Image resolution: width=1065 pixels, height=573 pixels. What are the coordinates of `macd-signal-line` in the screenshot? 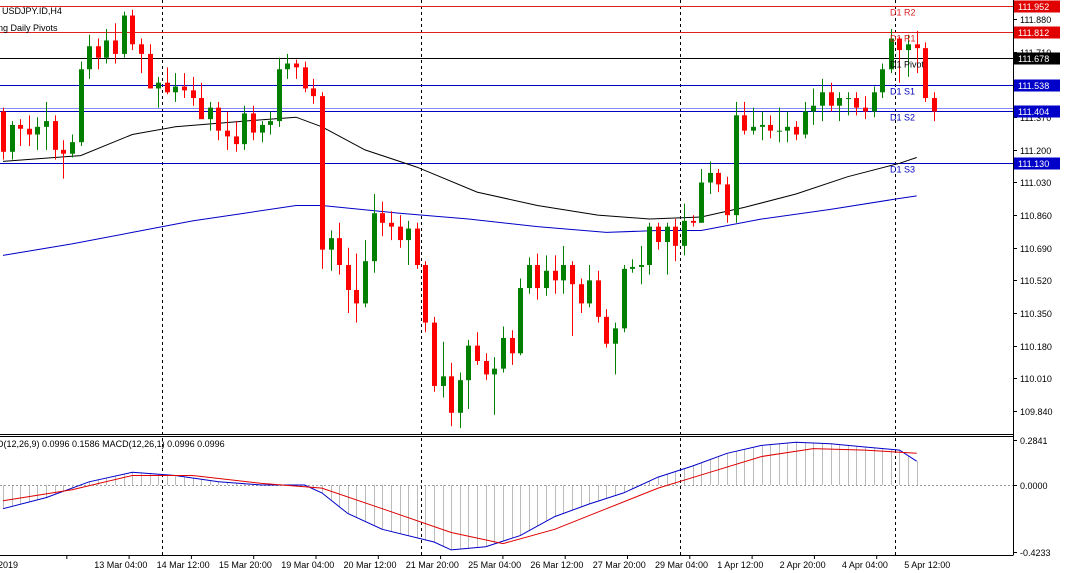 It's located at (459, 496).